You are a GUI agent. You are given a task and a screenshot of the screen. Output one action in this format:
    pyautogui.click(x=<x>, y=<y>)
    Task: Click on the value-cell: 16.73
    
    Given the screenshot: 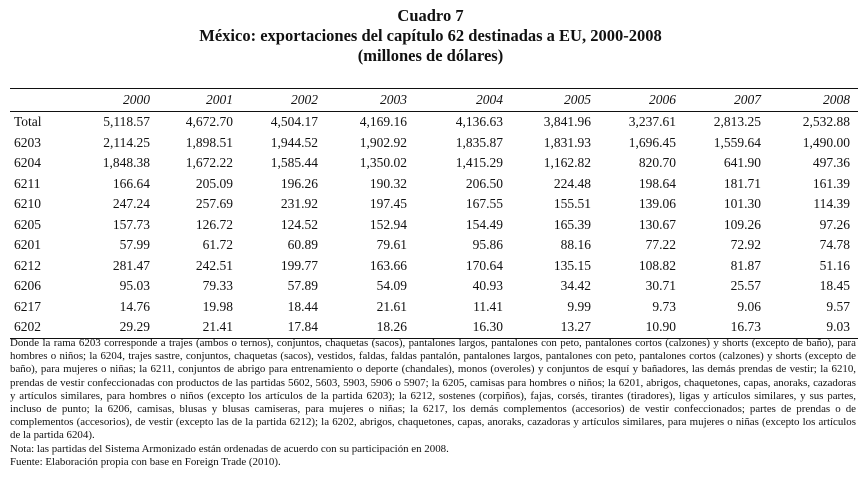 What is the action you would take?
    pyautogui.click(x=745, y=327)
    